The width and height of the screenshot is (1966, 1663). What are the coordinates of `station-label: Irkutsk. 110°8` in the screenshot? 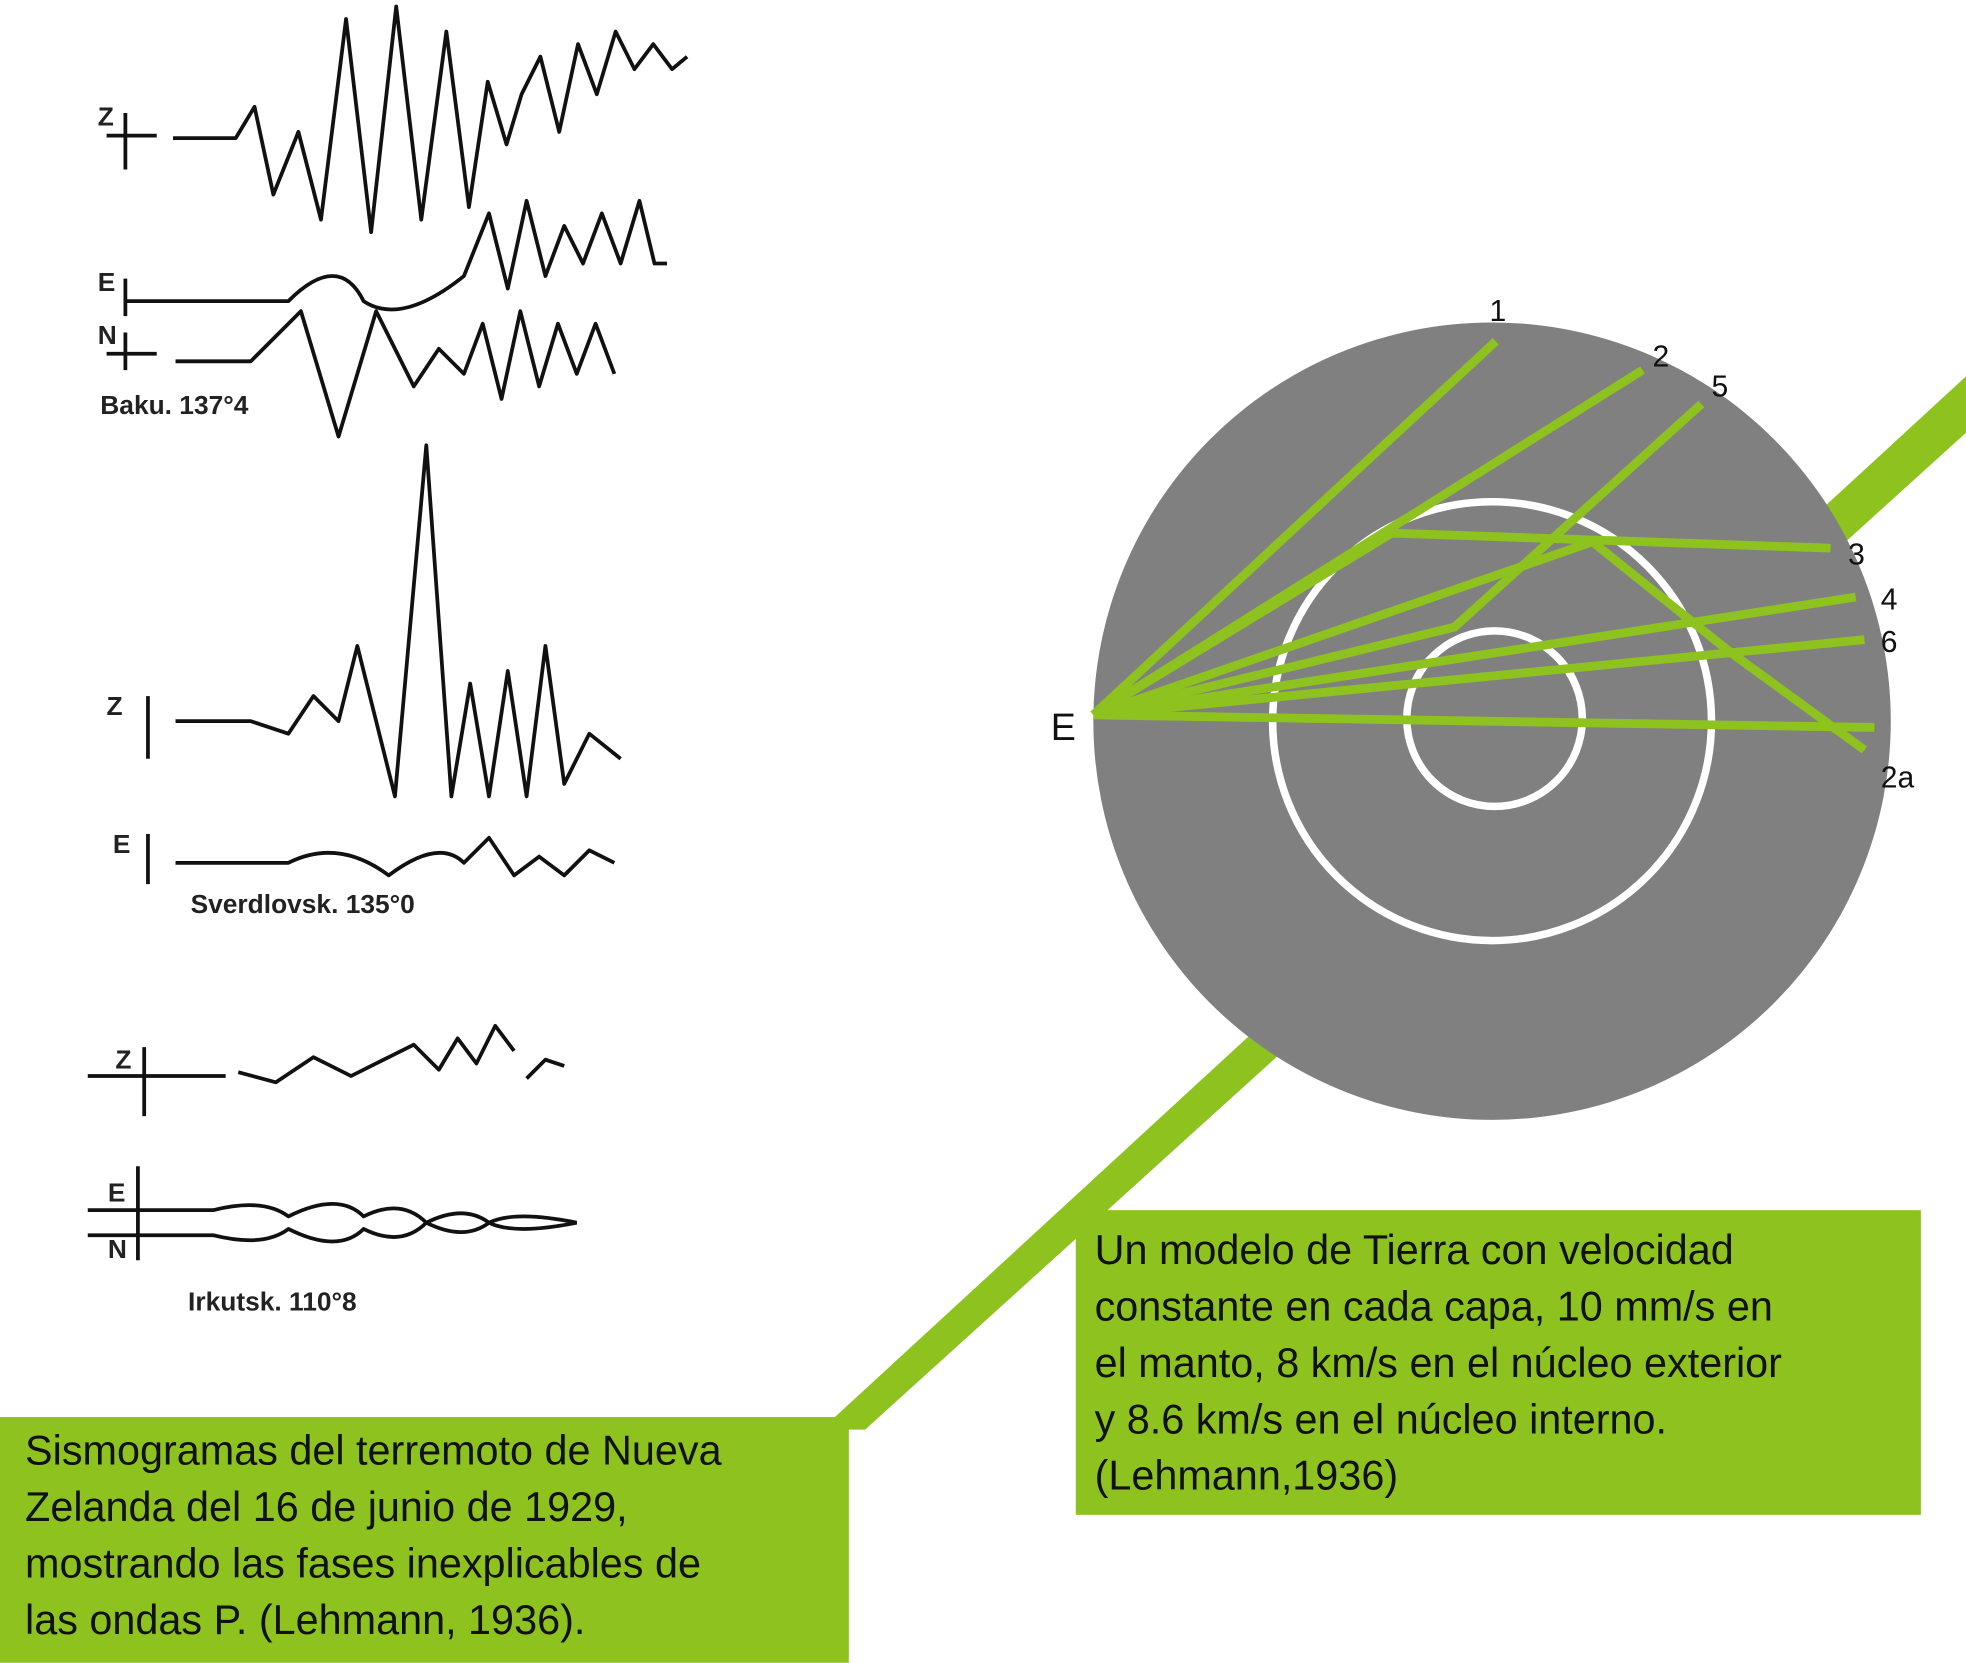 It's located at (272, 1301).